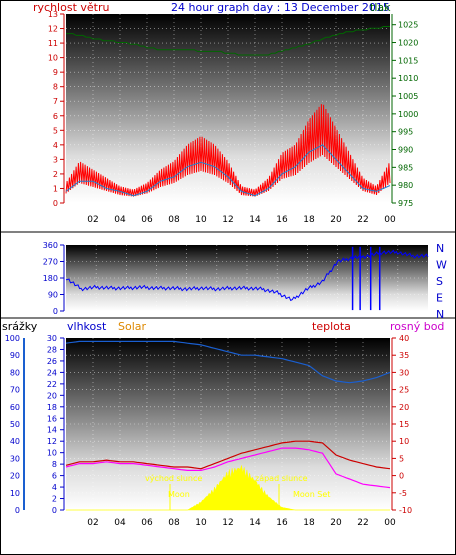 This screenshot has width=456, height=555. Describe the element at coordinates (50, 262) in the screenshot. I see `direction-tick-label: 270` at that location.